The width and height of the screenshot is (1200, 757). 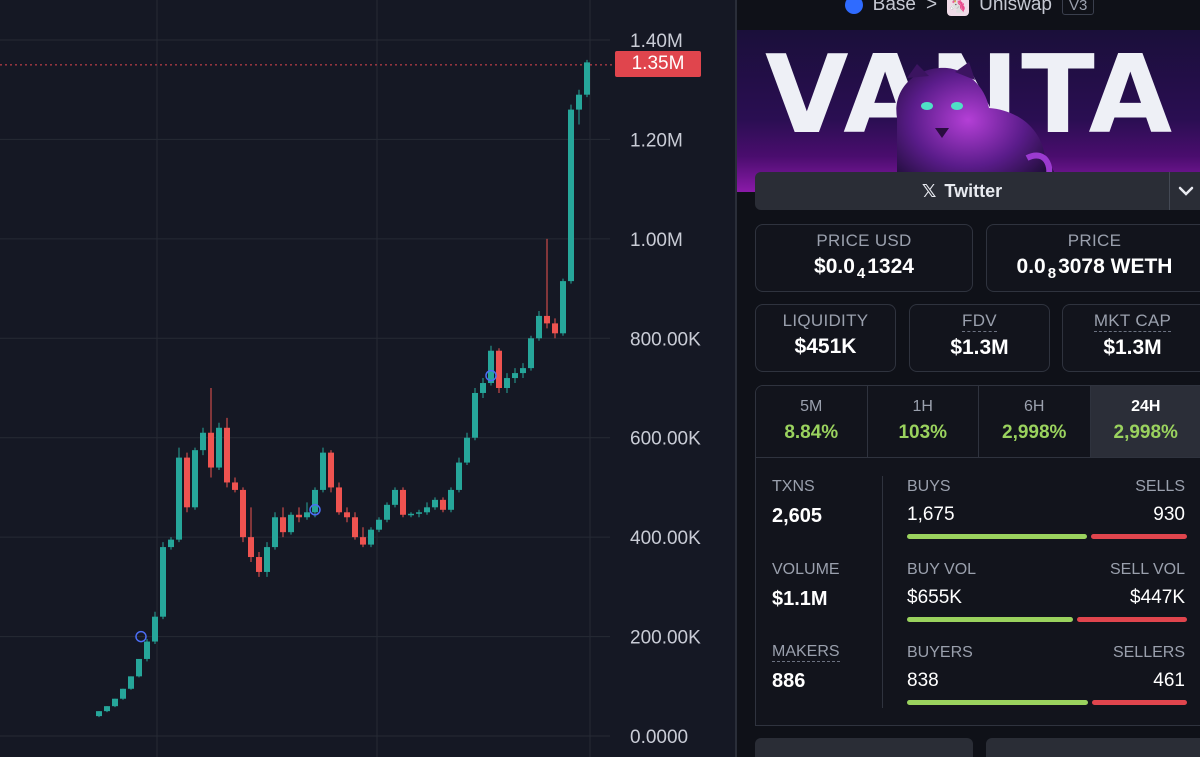 I want to click on tab-1h: 1H 103%, so click(x=923, y=421).